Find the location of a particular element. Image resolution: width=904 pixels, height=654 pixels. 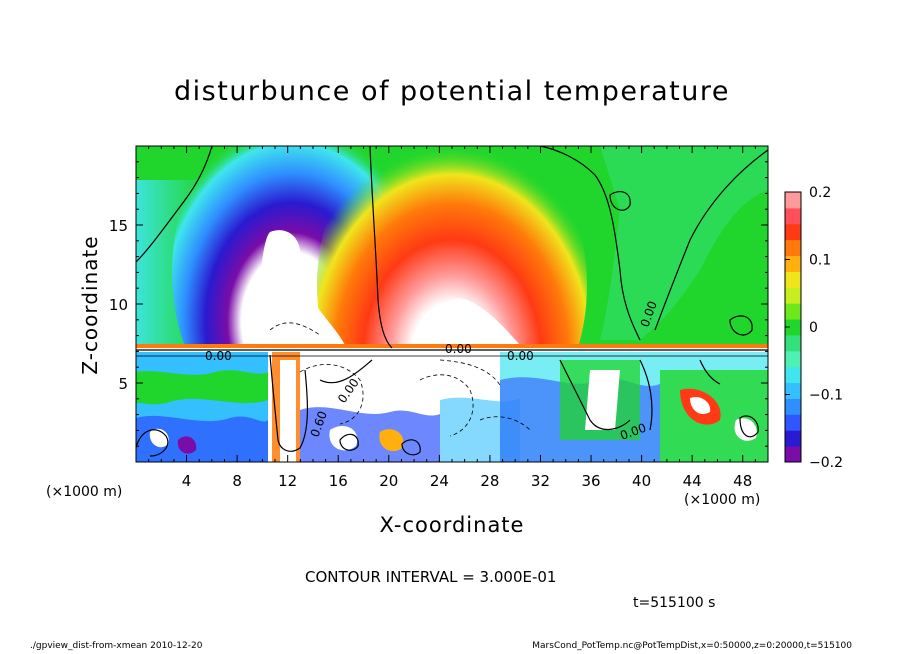

interface-band is located at coordinates (452, 346).